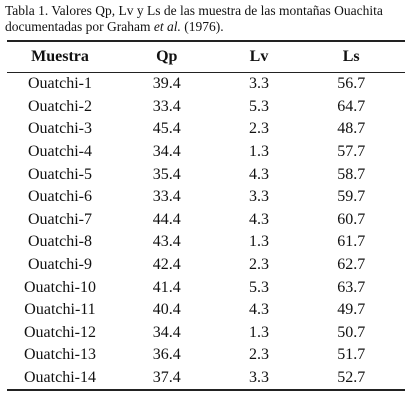 The height and width of the screenshot is (419, 412). Describe the element at coordinates (60, 129) in the screenshot. I see `table-cell: Ouatchi-3` at that location.